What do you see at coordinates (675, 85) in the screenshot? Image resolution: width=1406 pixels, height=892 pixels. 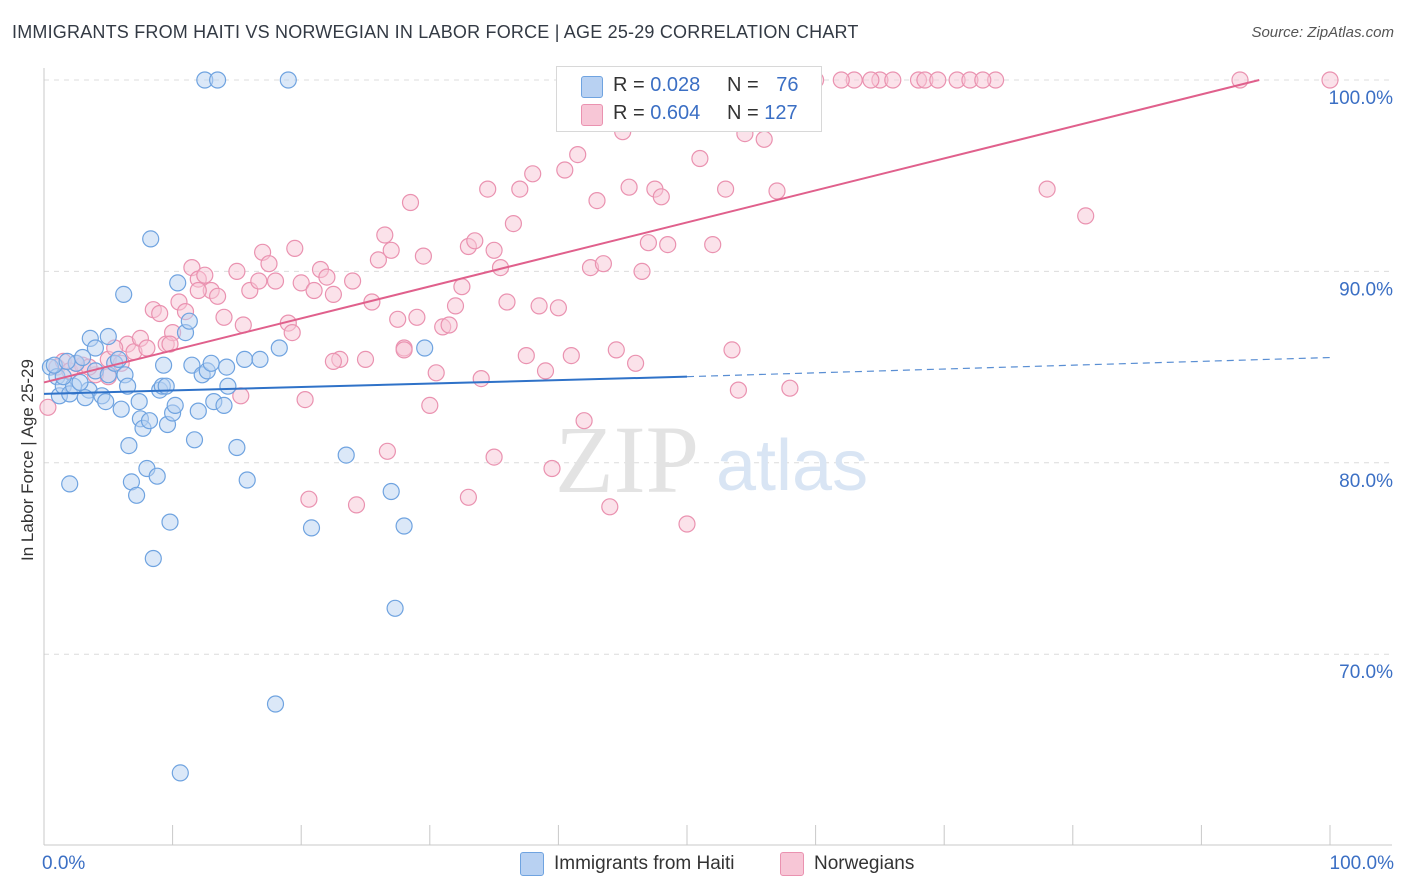 I see `r-value-haiti: 0.028` at bounding box center [675, 85].